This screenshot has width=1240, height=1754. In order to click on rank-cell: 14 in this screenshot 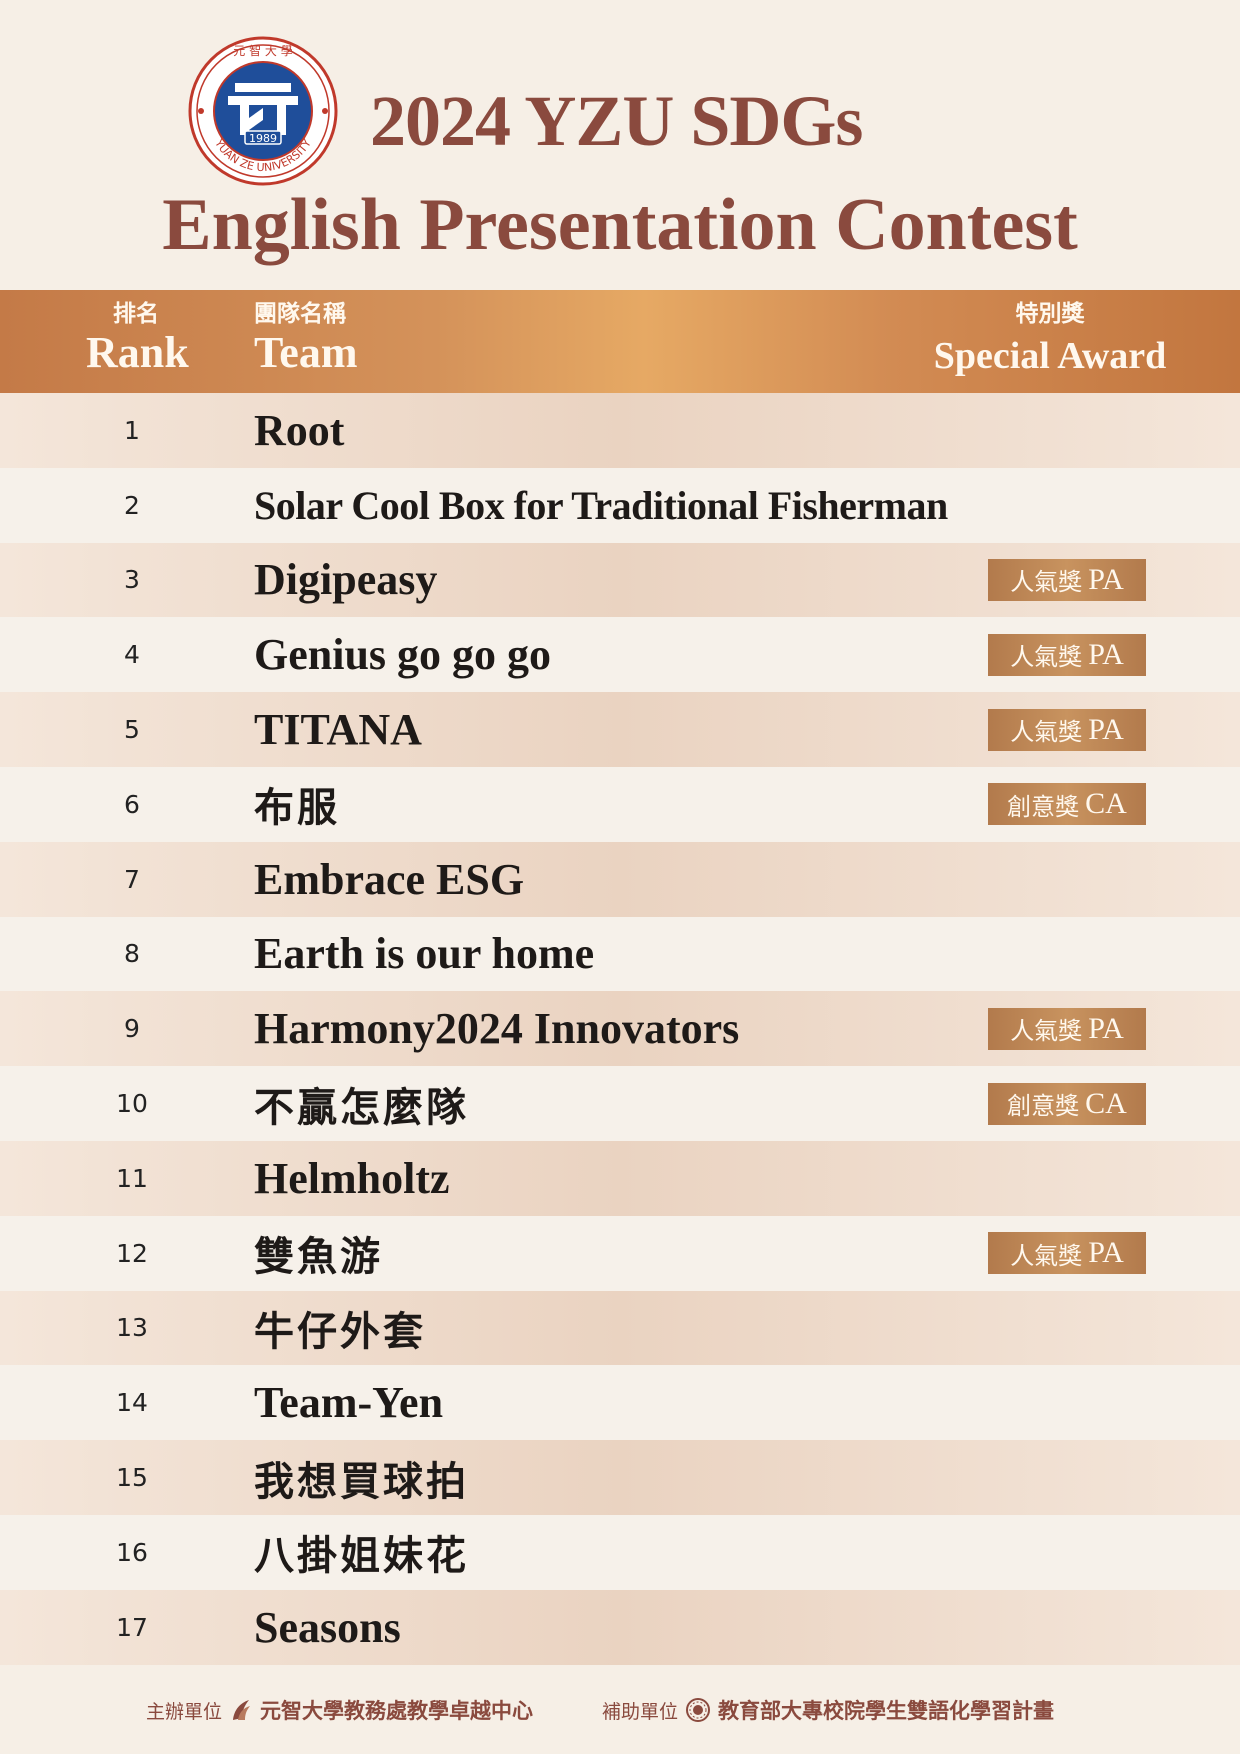, I will do `click(132, 1403)`.